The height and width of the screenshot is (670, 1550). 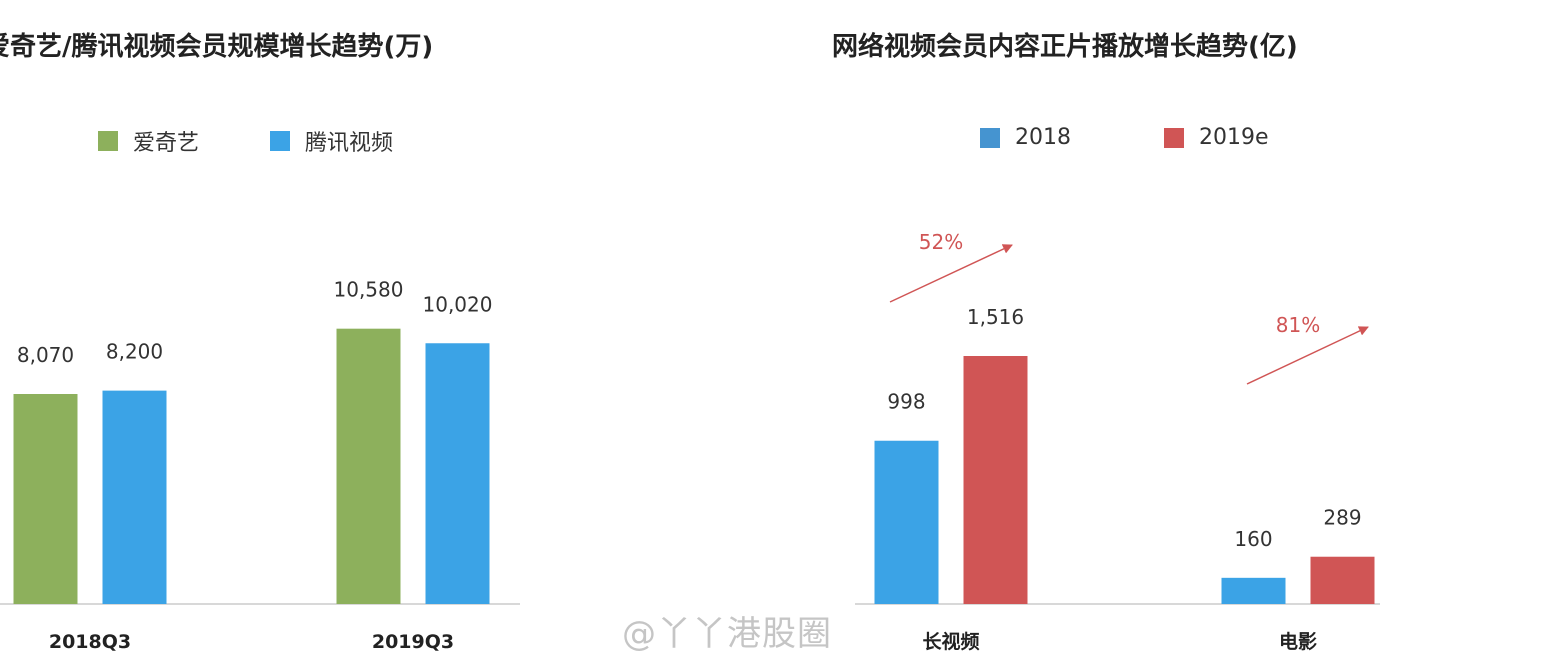 What do you see at coordinates (166, 143) in the screenshot?
I see `legend-label-iqiyi: 爱奇艺` at bounding box center [166, 143].